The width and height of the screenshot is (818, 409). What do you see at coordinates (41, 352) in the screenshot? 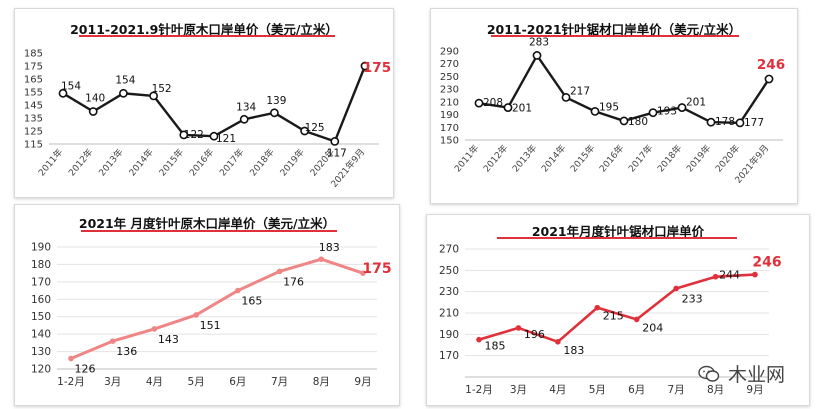
I see `y-tick-label: 130` at bounding box center [41, 352].